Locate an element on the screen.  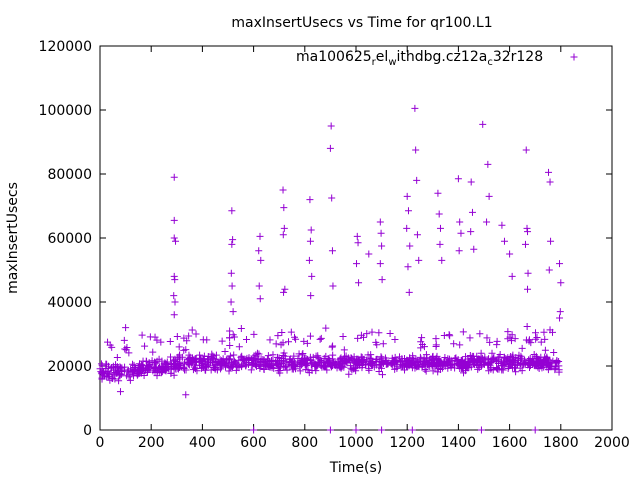
legend: ma100625relwithdbg.cz12ac32r128 is located at coordinates (437, 58).